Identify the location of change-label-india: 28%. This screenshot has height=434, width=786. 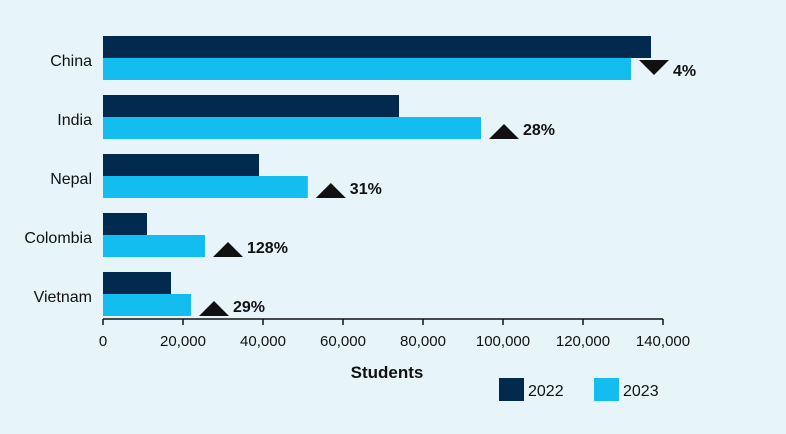
(539, 130).